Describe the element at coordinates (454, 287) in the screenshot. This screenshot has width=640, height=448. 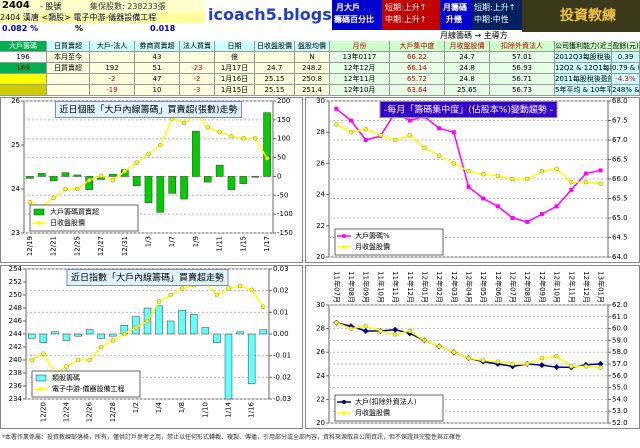
I see `x-tick-label: 12年03月` at that location.